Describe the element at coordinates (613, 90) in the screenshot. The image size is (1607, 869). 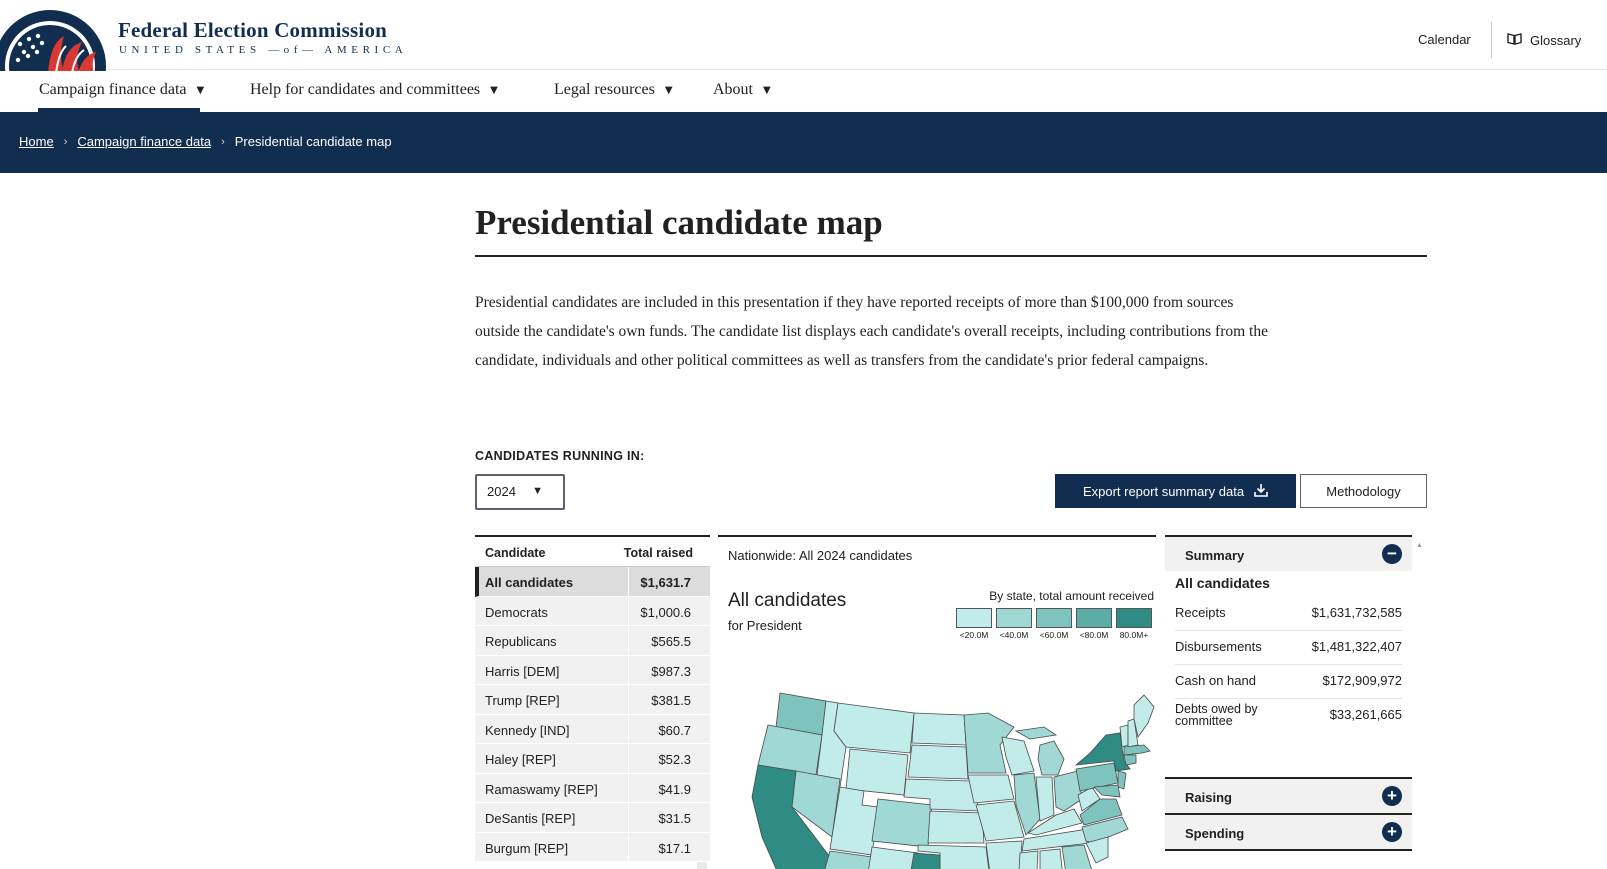
I see `nav-legal-resources: Legal resources ▼` at that location.